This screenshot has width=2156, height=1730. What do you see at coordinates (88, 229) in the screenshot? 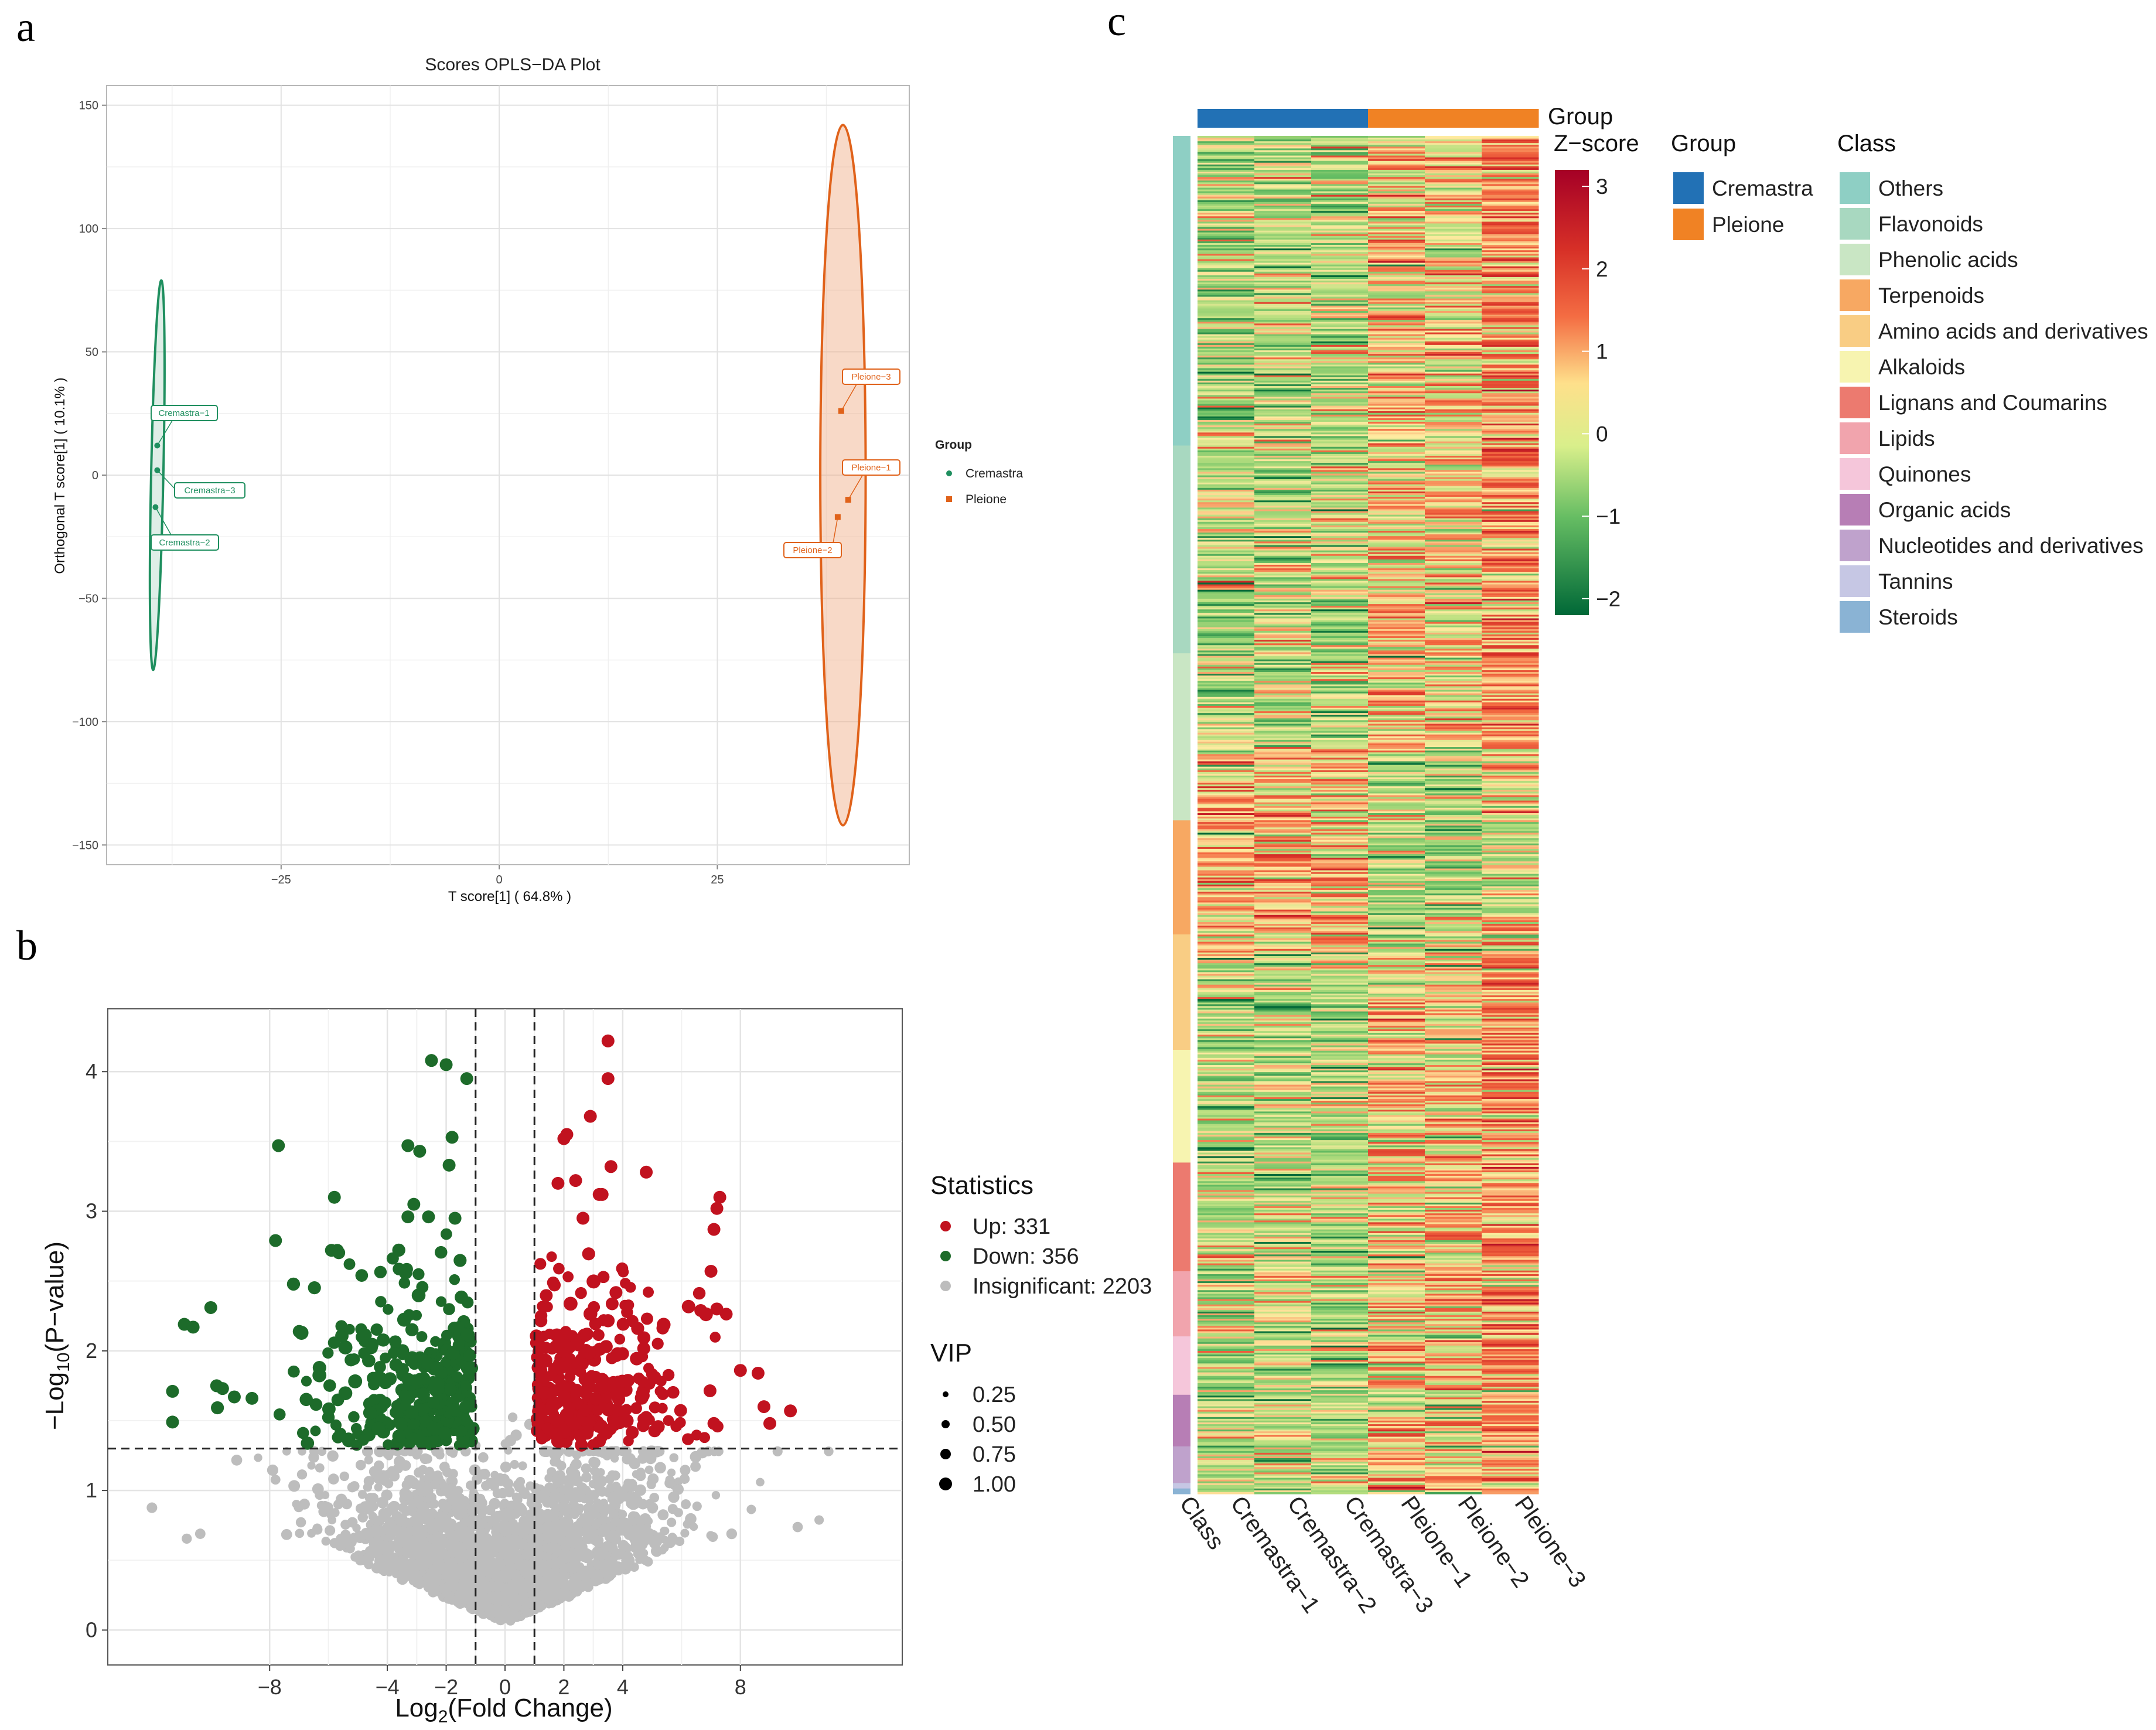
I see `y-tick-label: 100` at bounding box center [88, 229].